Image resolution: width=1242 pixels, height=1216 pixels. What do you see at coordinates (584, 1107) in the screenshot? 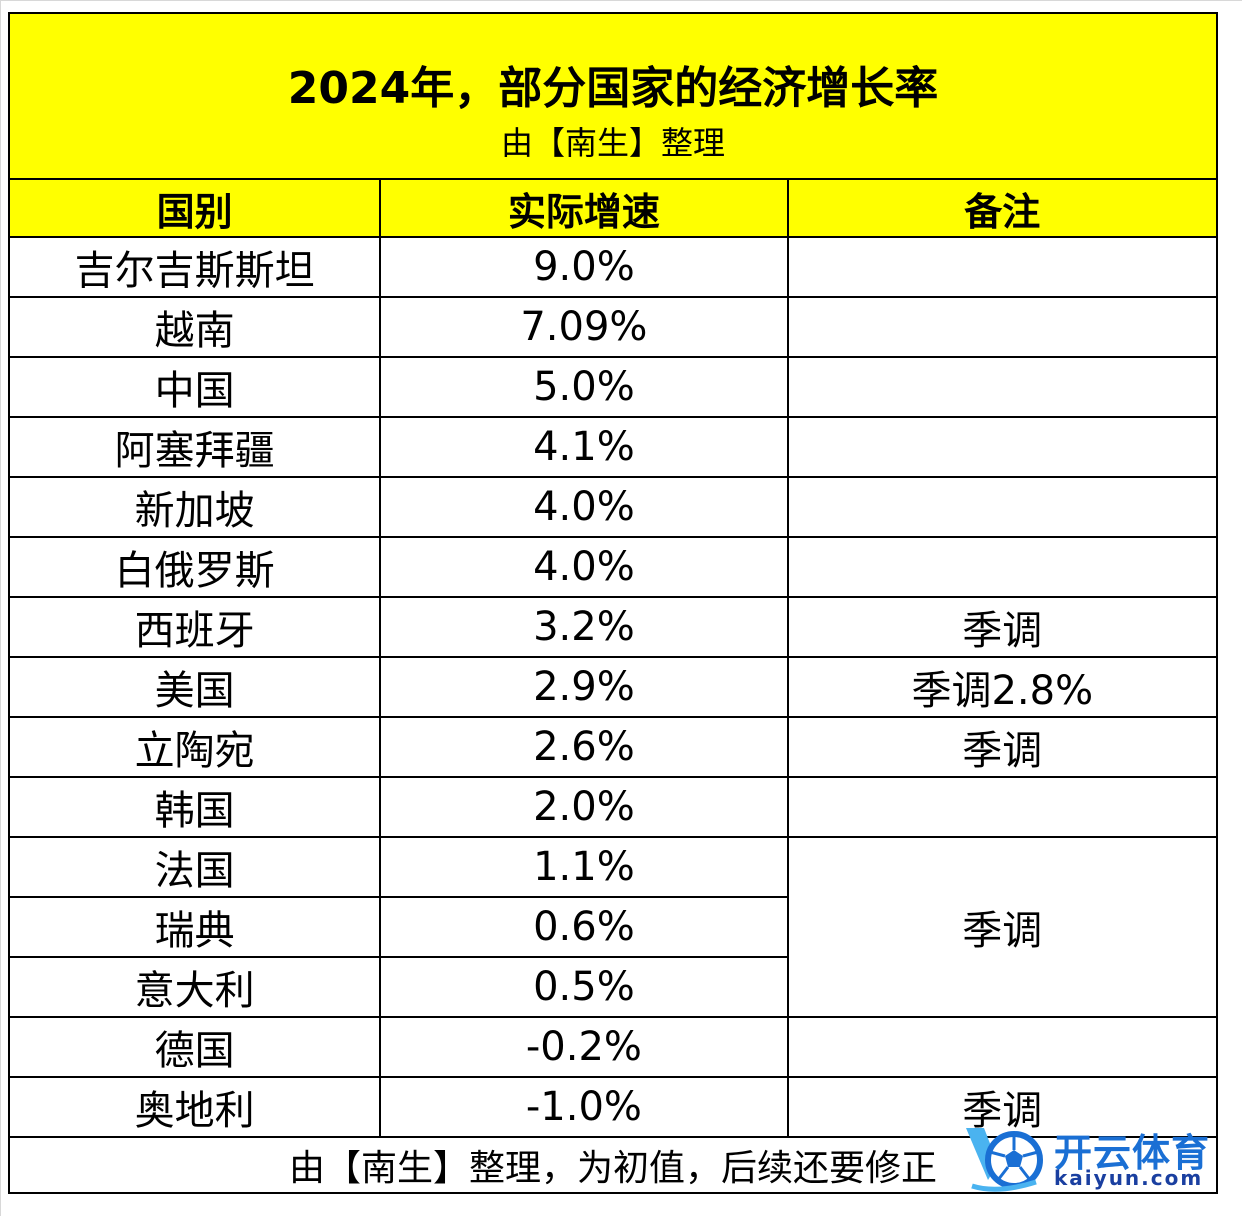
I see `growth-cell: -1.0%` at bounding box center [584, 1107].